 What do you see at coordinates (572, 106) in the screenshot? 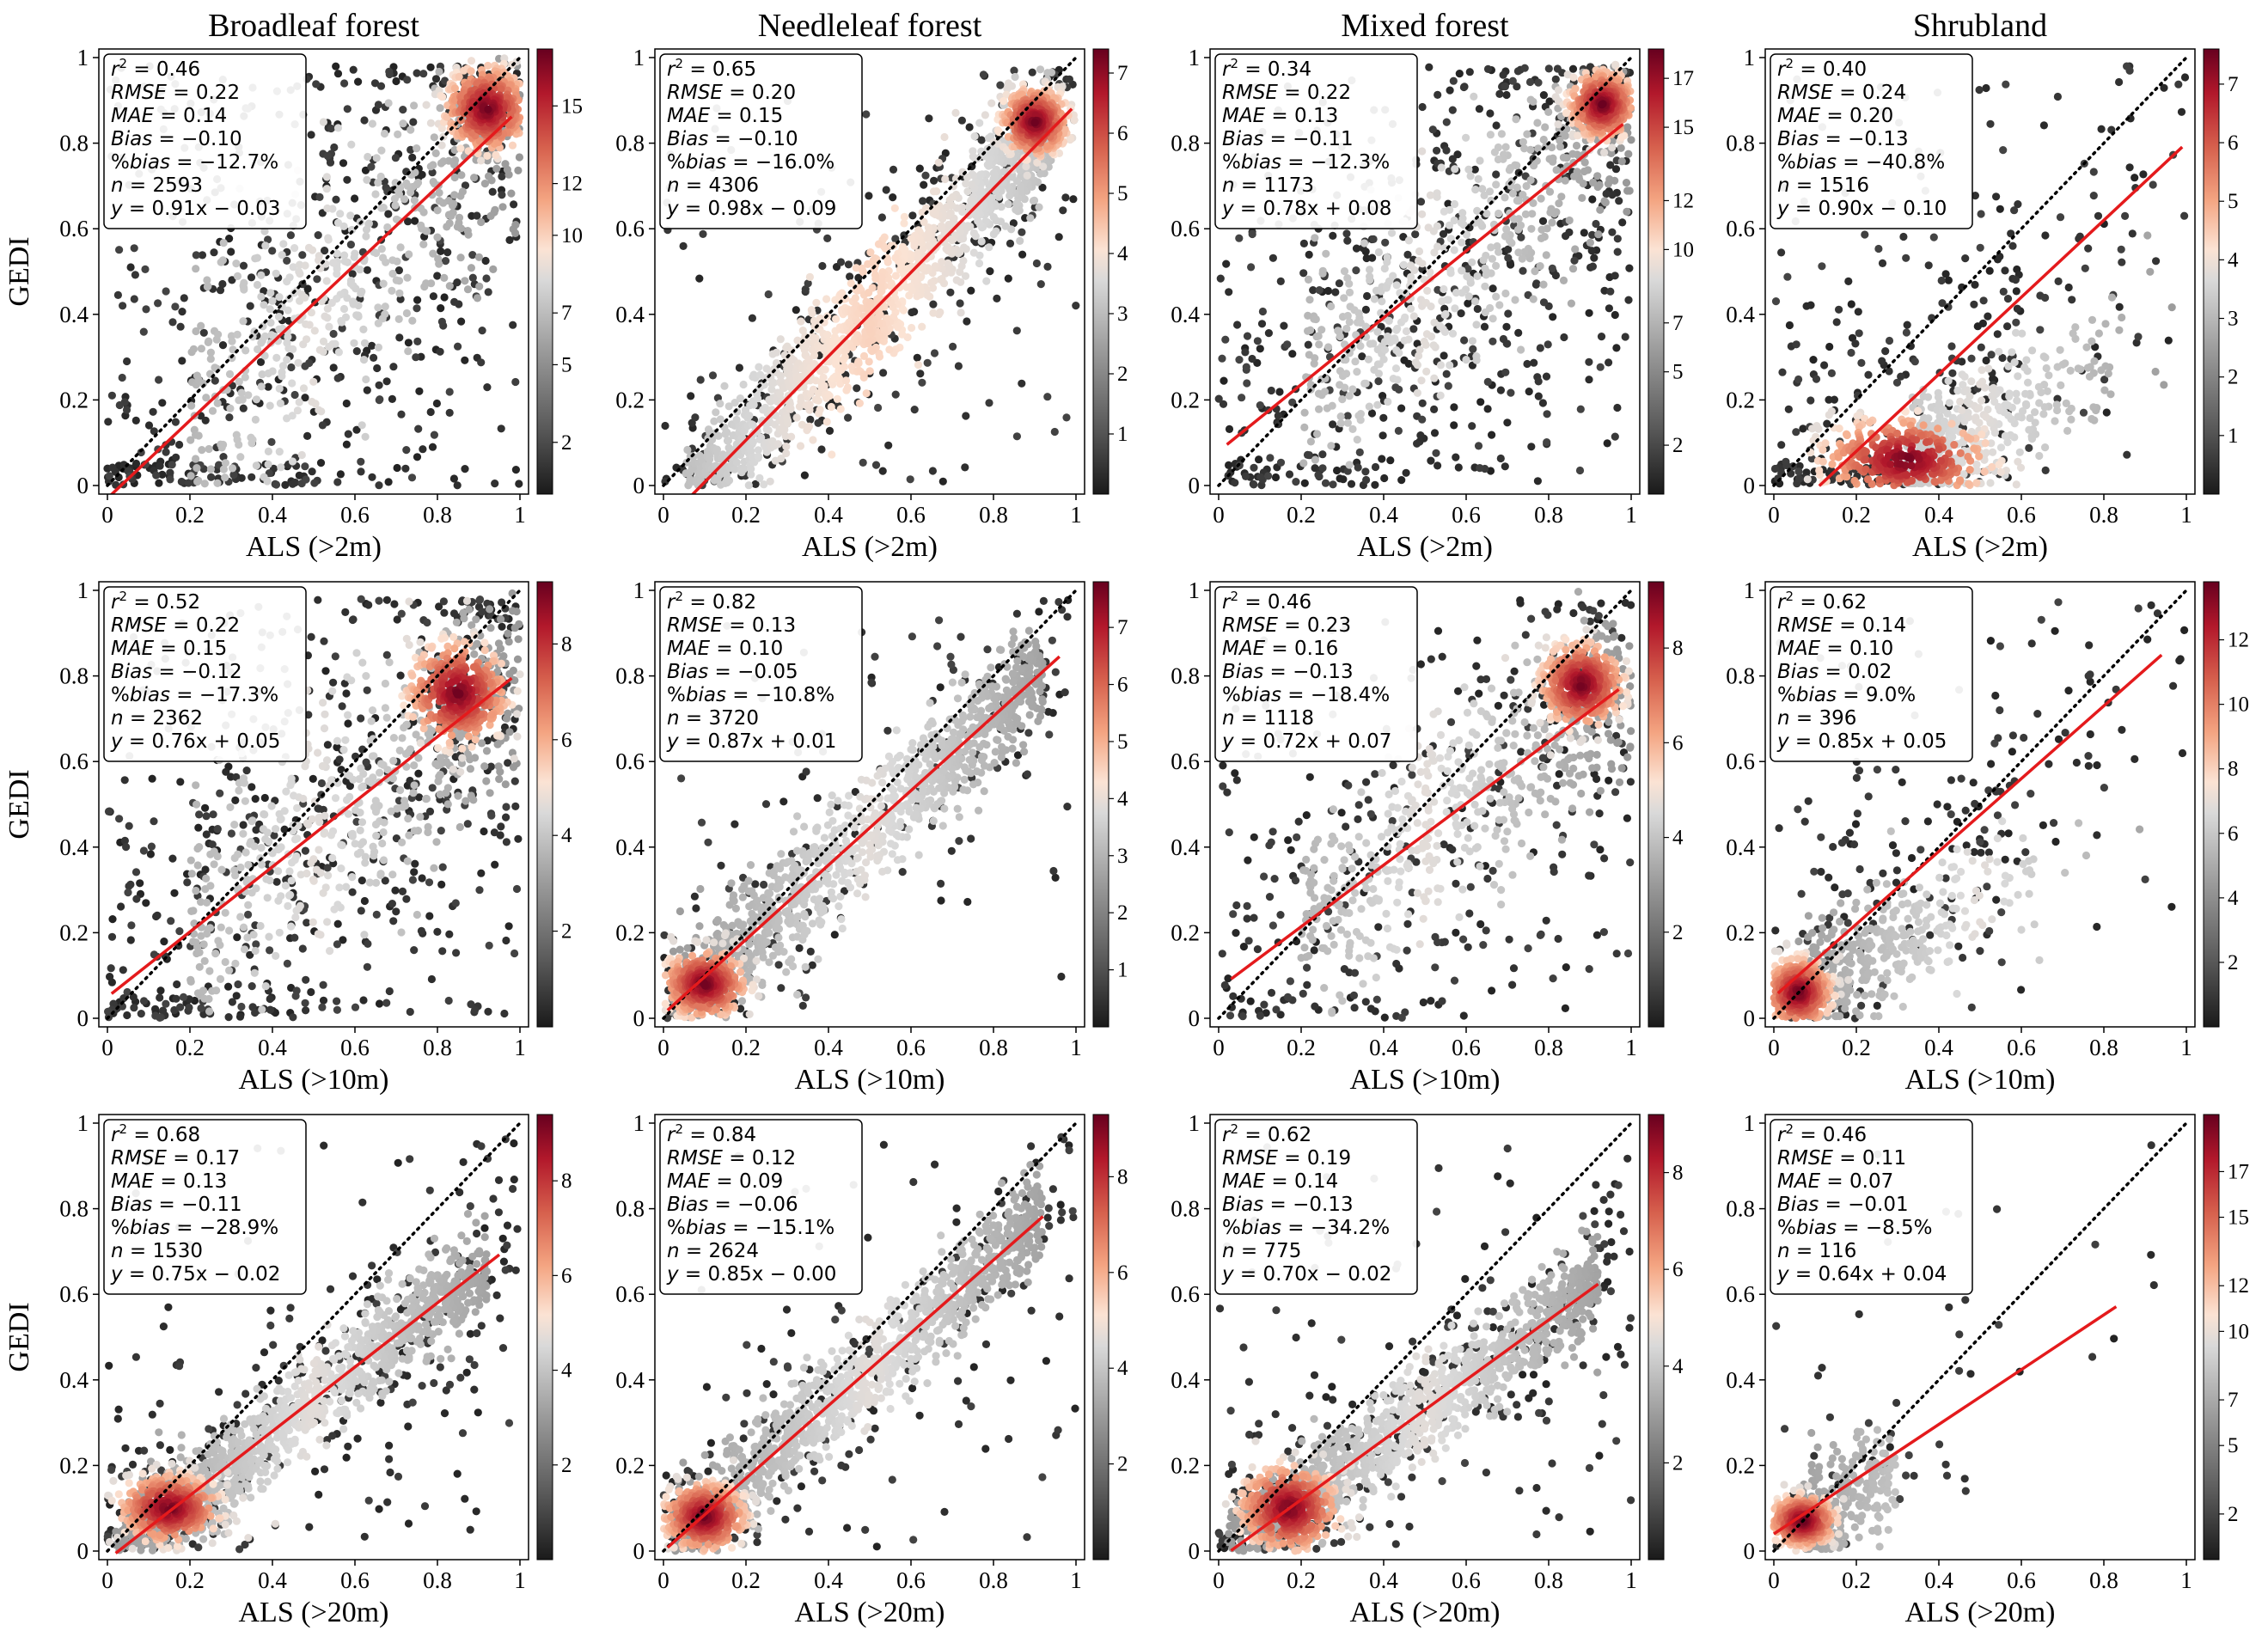
I see `colorbar-tick-label: 15` at bounding box center [572, 106].